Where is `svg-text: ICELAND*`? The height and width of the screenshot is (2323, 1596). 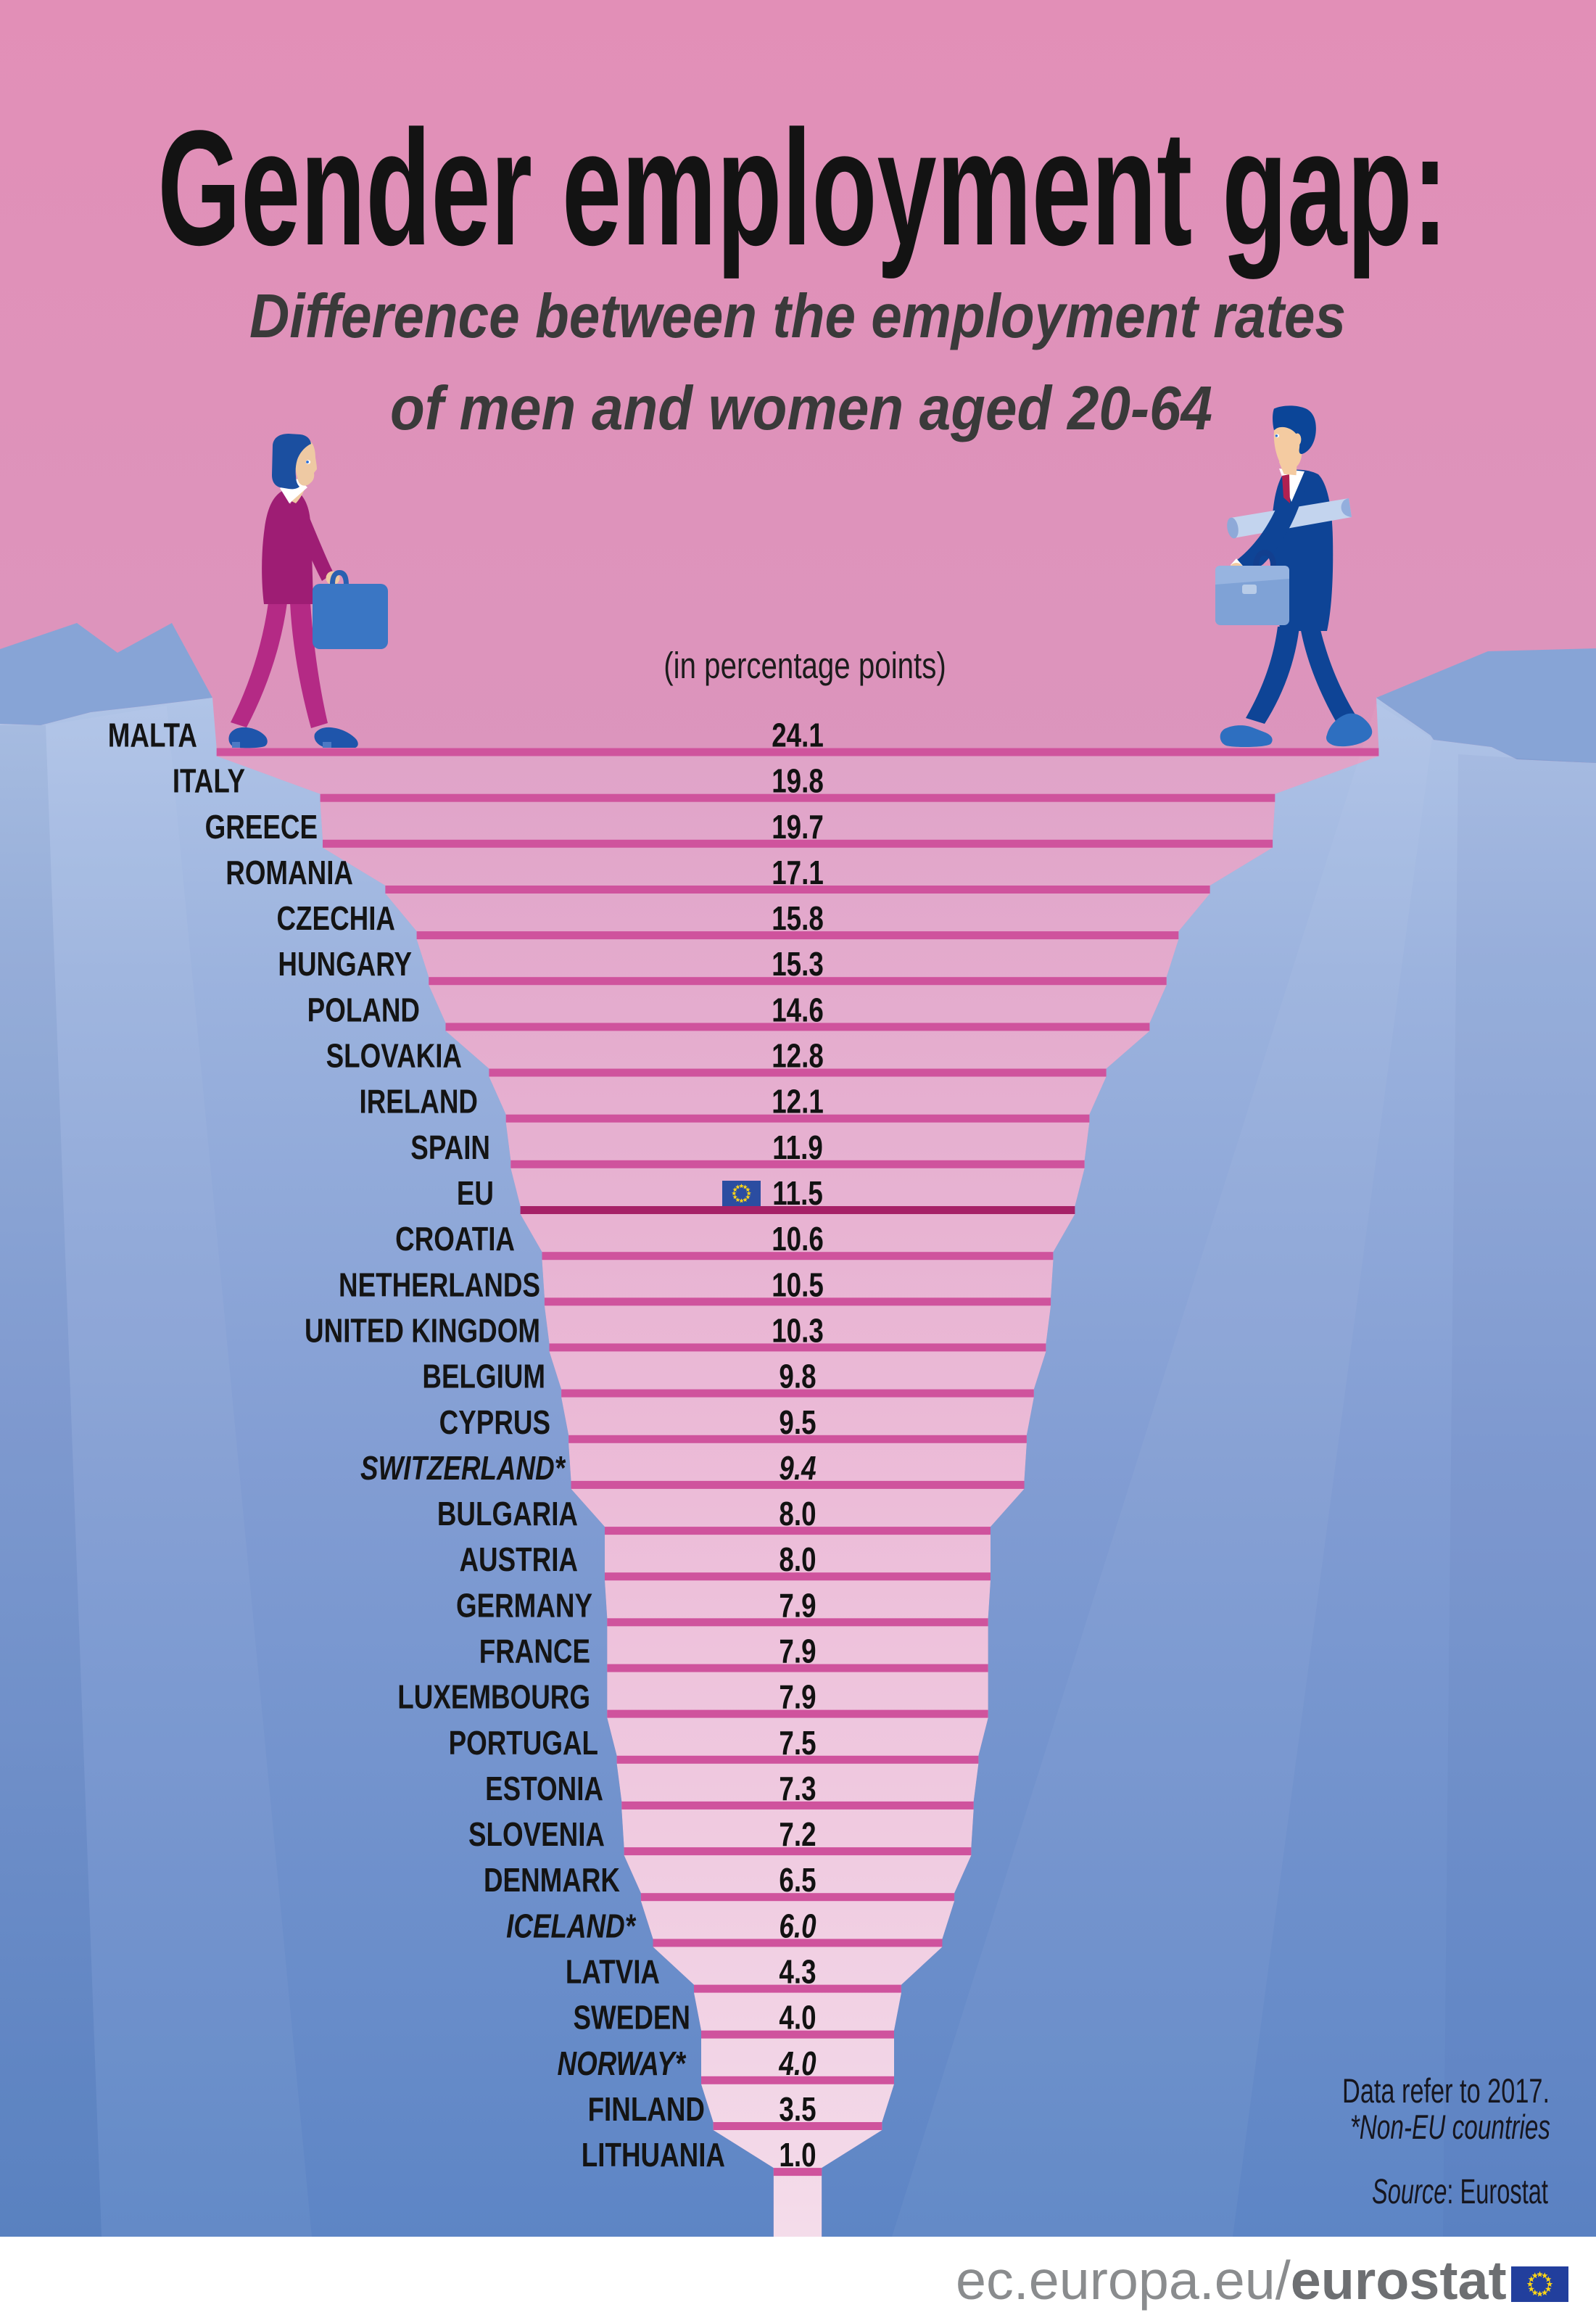
svg-text: ICELAND* is located at coordinates (571, 1925).